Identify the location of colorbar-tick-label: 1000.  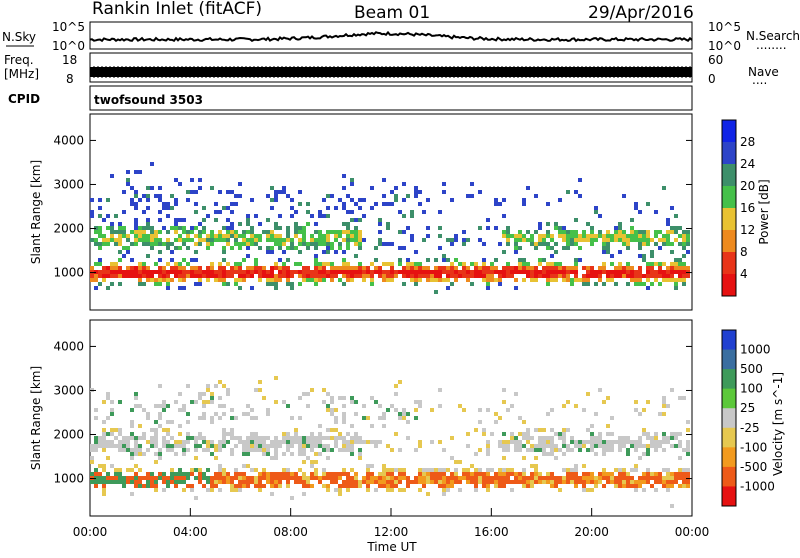
(755, 350).